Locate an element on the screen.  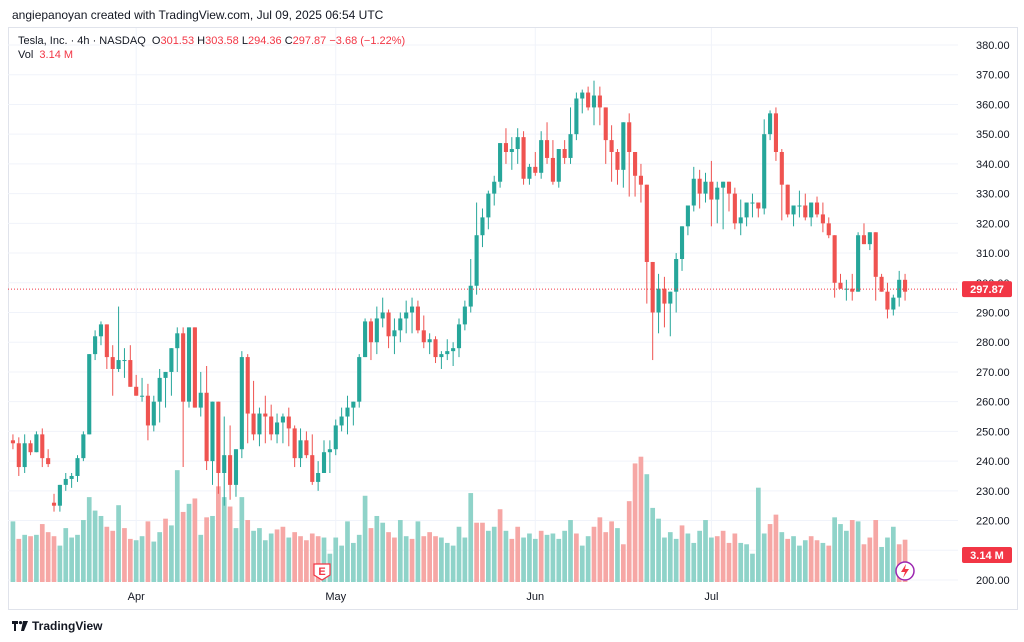
price-tick-label: 230.00 is located at coordinates (993, 492).